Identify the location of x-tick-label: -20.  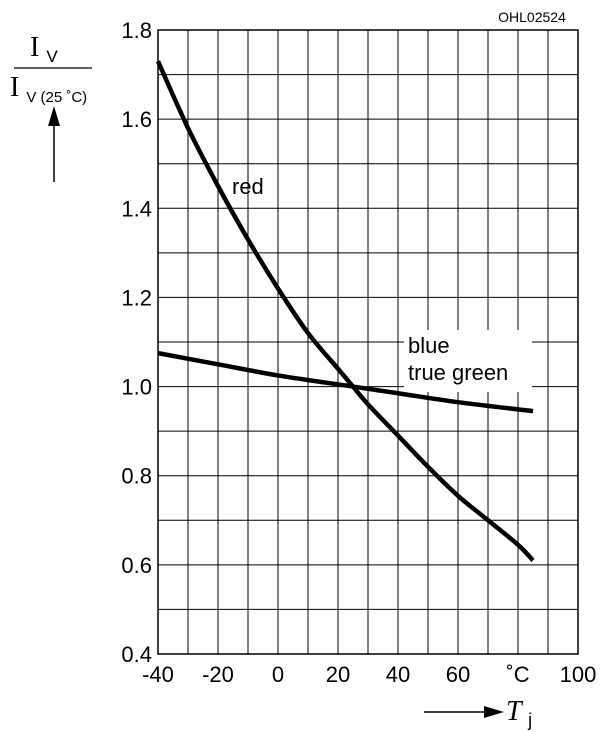
(218, 674).